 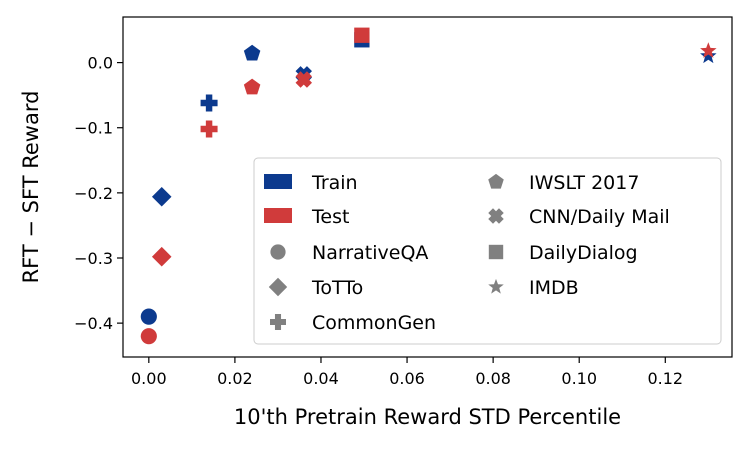 I want to click on point-test-dailydialog, so click(x=362, y=35).